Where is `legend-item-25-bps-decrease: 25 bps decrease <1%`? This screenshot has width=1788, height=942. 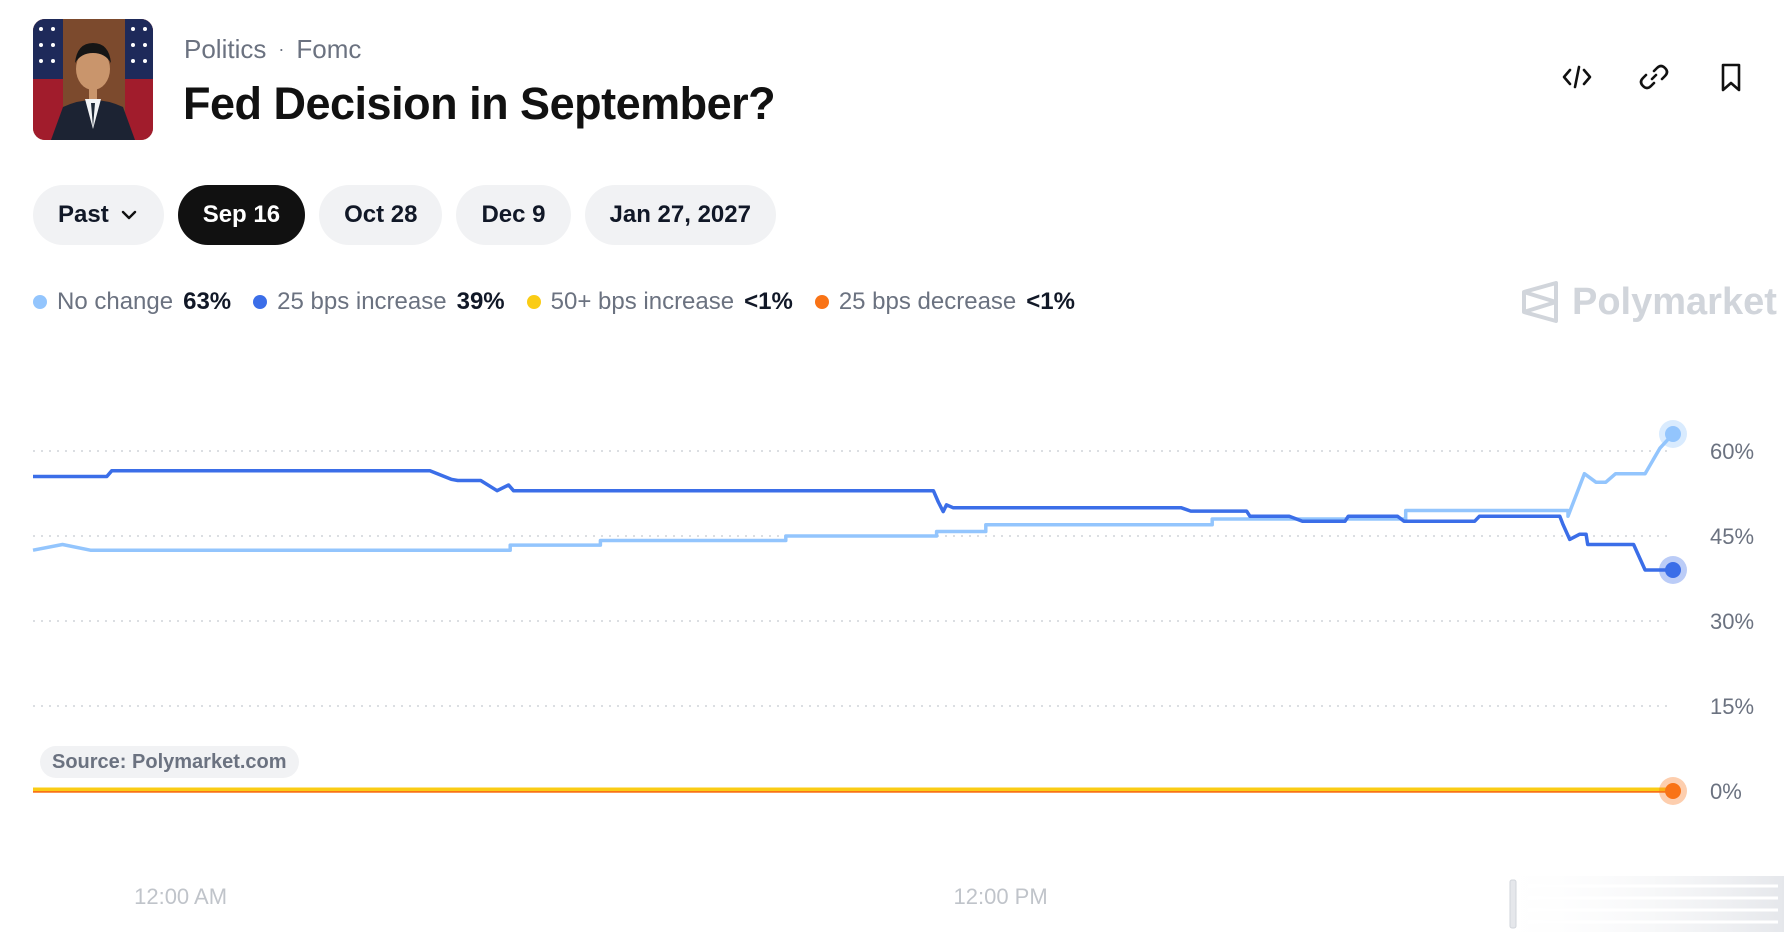 legend-item-25-bps-decrease: 25 bps decrease <1% is located at coordinates (944, 302).